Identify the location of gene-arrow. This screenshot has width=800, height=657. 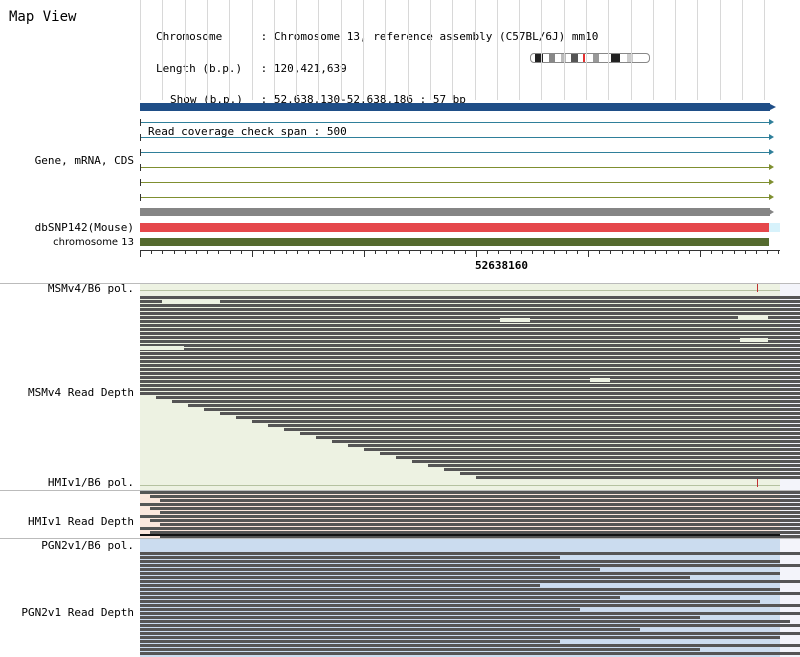
(773, 107).